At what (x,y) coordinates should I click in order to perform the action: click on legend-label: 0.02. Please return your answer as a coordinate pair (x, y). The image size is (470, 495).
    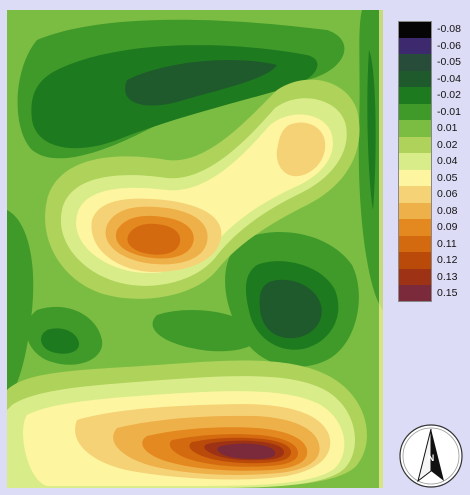
    Looking at the image, I should click on (447, 144).